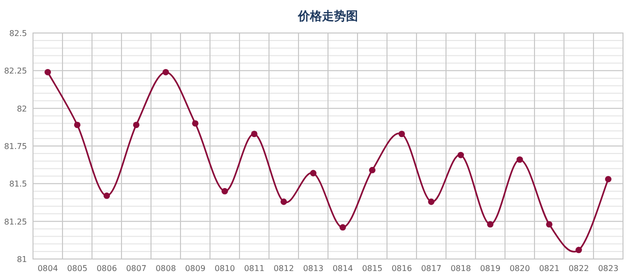  I want to click on x-tick-label: 0808, so click(166, 268).